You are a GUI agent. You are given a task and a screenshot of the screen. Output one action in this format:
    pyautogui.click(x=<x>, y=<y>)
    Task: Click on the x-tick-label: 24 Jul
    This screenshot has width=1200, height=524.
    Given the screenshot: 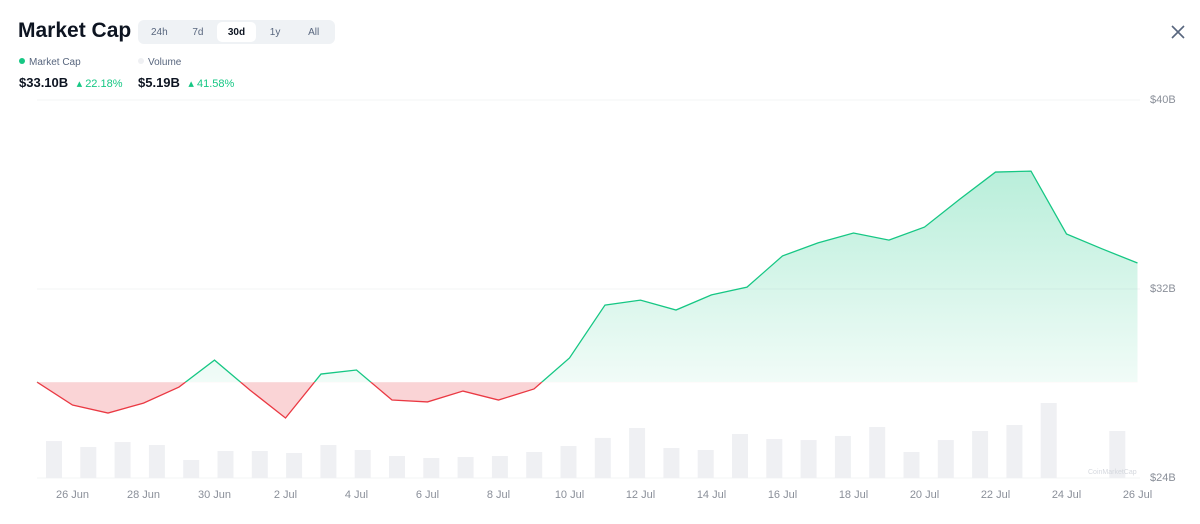 What is the action you would take?
    pyautogui.click(x=1066, y=495)
    